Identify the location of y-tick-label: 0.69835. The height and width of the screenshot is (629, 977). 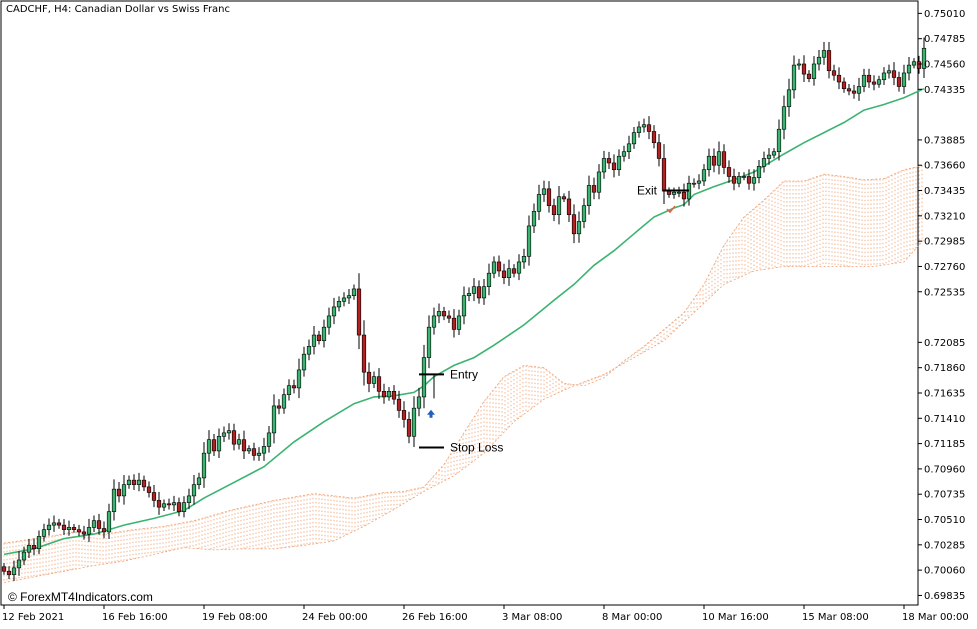
(944, 596).